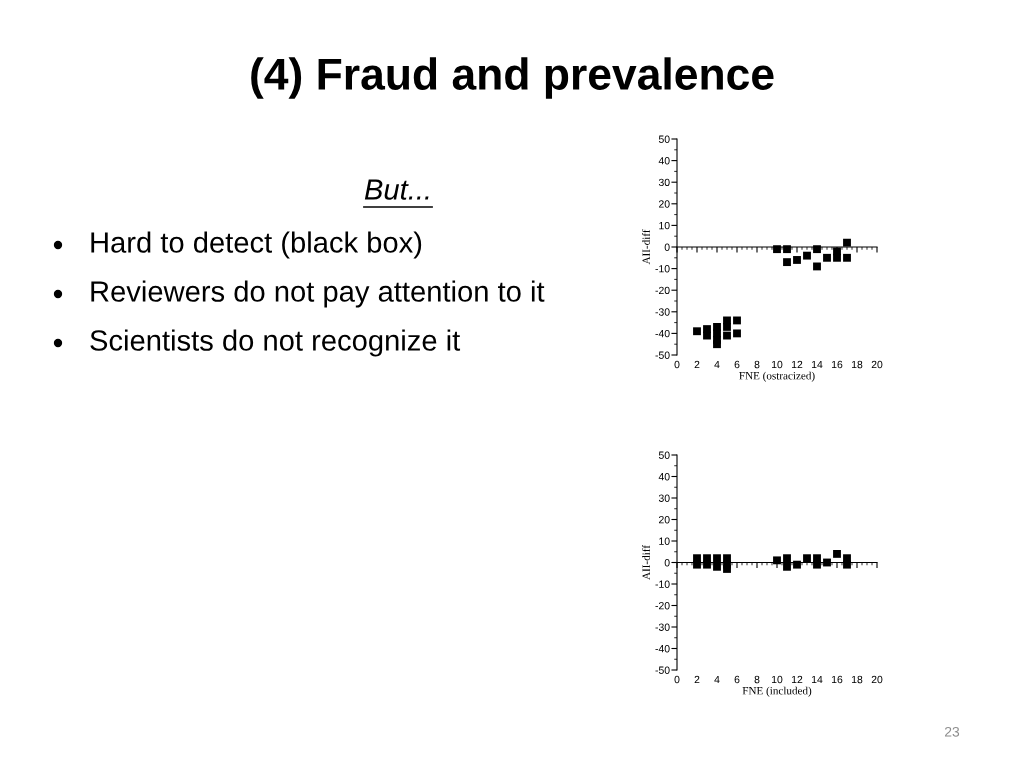 This screenshot has width=1024, height=768. Describe the element at coordinates (512, 78) in the screenshot. I see `text: (4) Fraud and prevalence` at that location.